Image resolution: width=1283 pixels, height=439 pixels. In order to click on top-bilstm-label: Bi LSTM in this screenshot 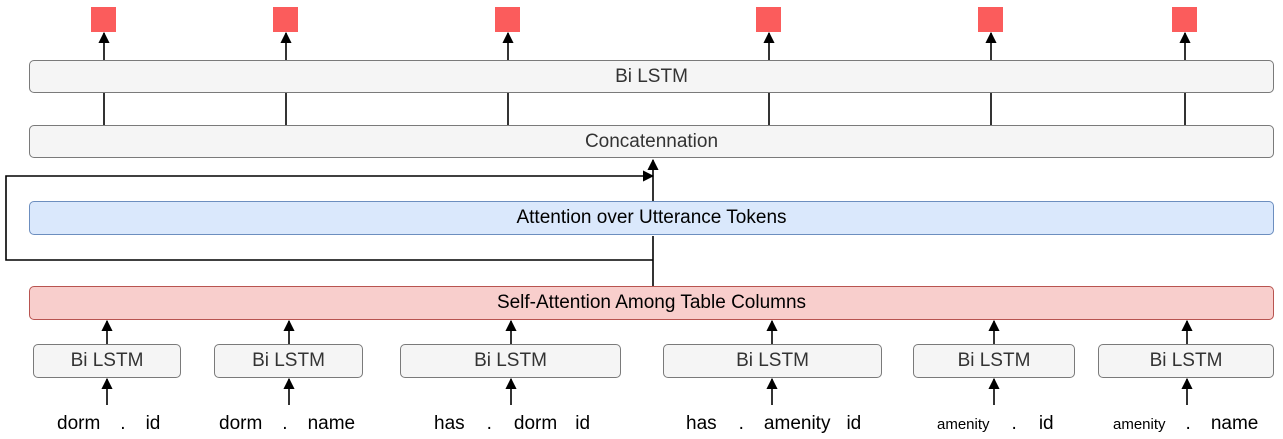, I will do `click(651, 76)`.